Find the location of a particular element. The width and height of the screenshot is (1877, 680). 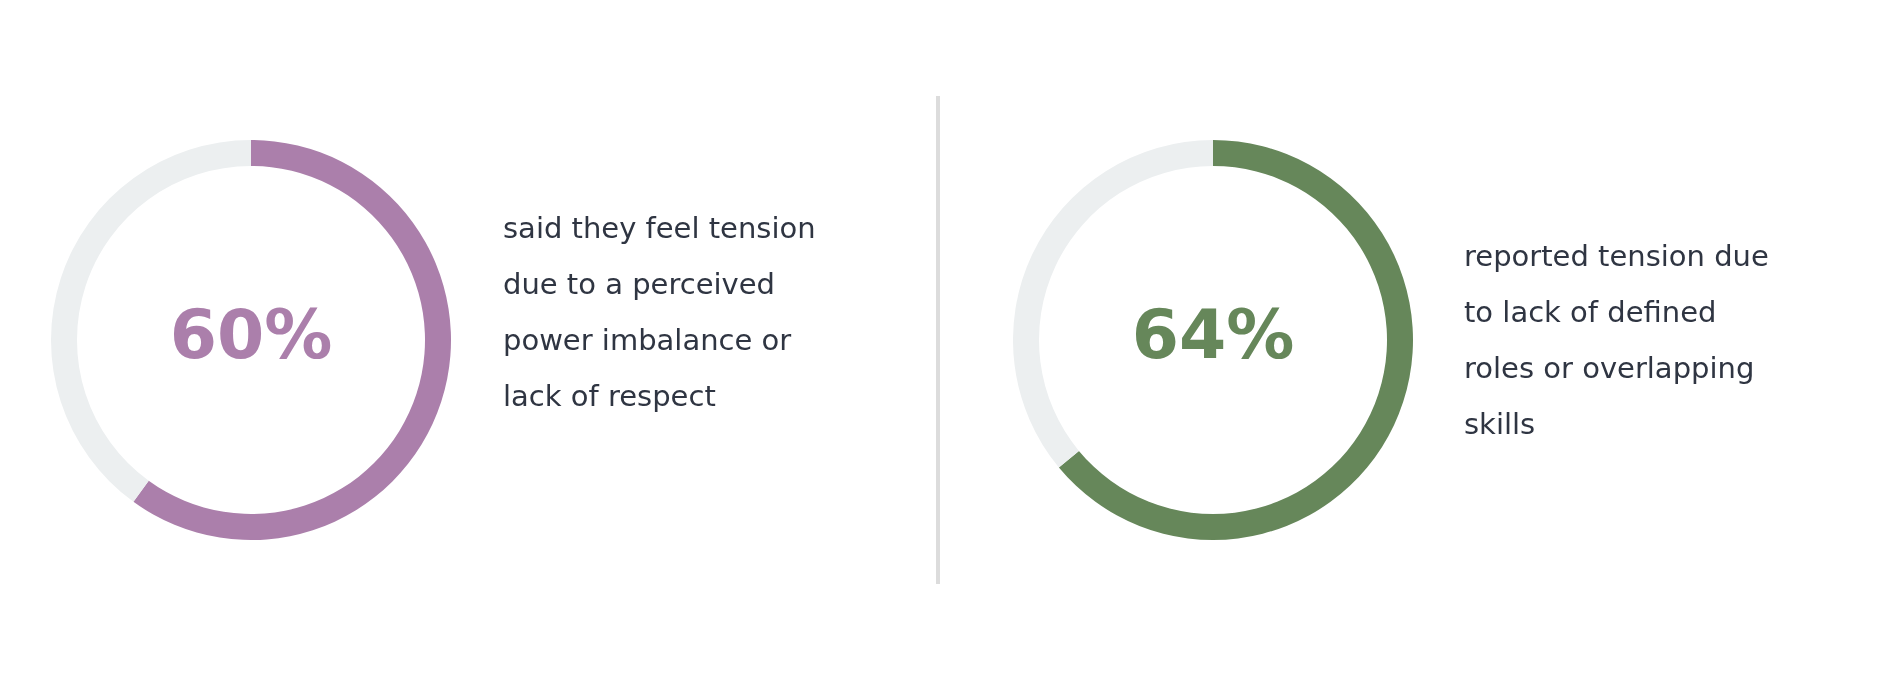

data-label: 60% is located at coordinates (251, 334).